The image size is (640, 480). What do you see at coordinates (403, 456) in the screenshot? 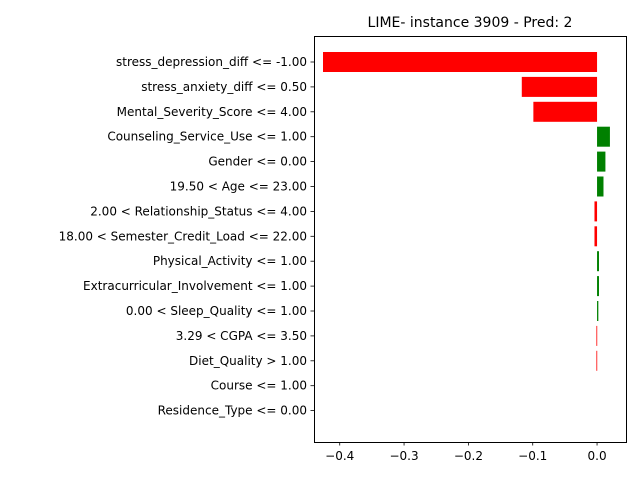
I see `xtick-label: −0.3` at bounding box center [403, 456].